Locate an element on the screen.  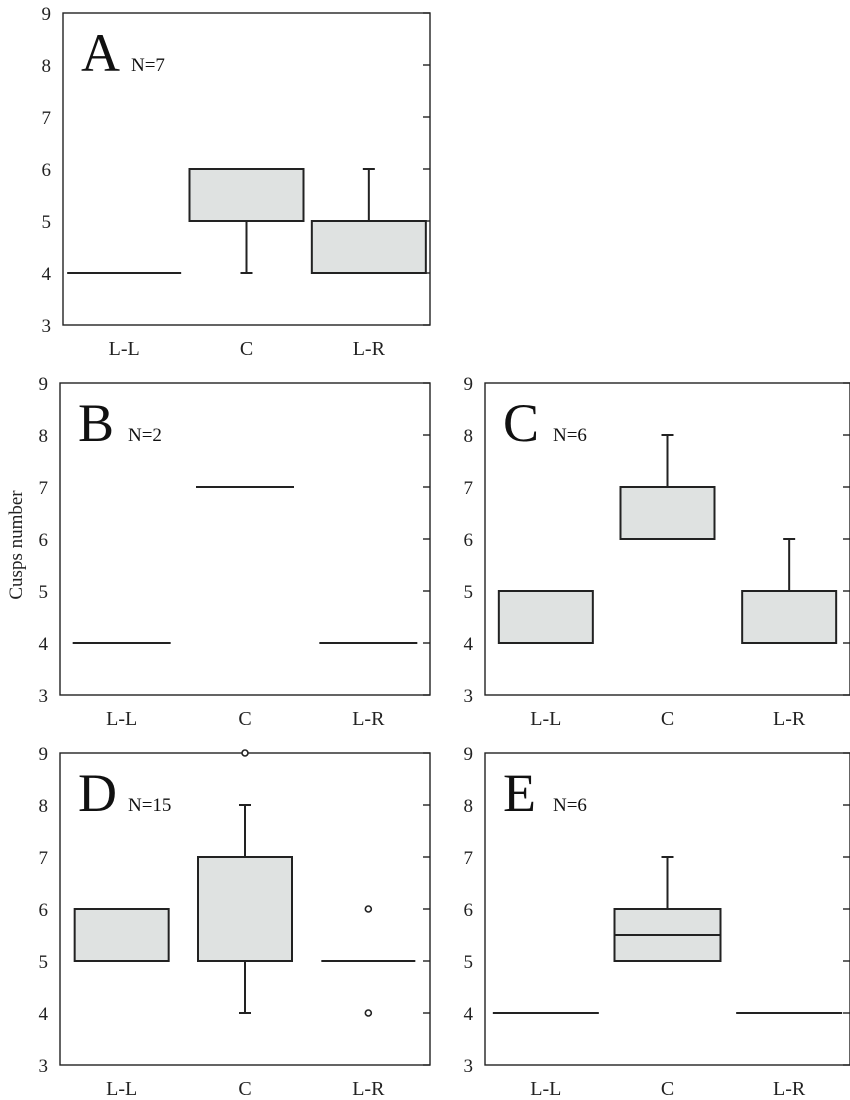
panel-e: 3 4 5 6 7 8 9 L-L C L-R E N=6 is located at coordinates (657, 922).